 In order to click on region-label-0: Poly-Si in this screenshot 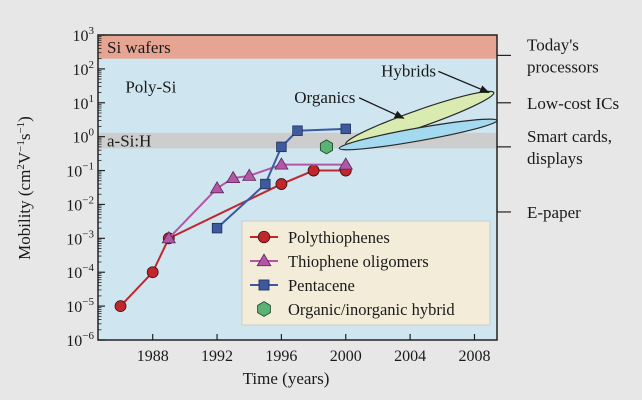, I will do `click(150, 87)`.